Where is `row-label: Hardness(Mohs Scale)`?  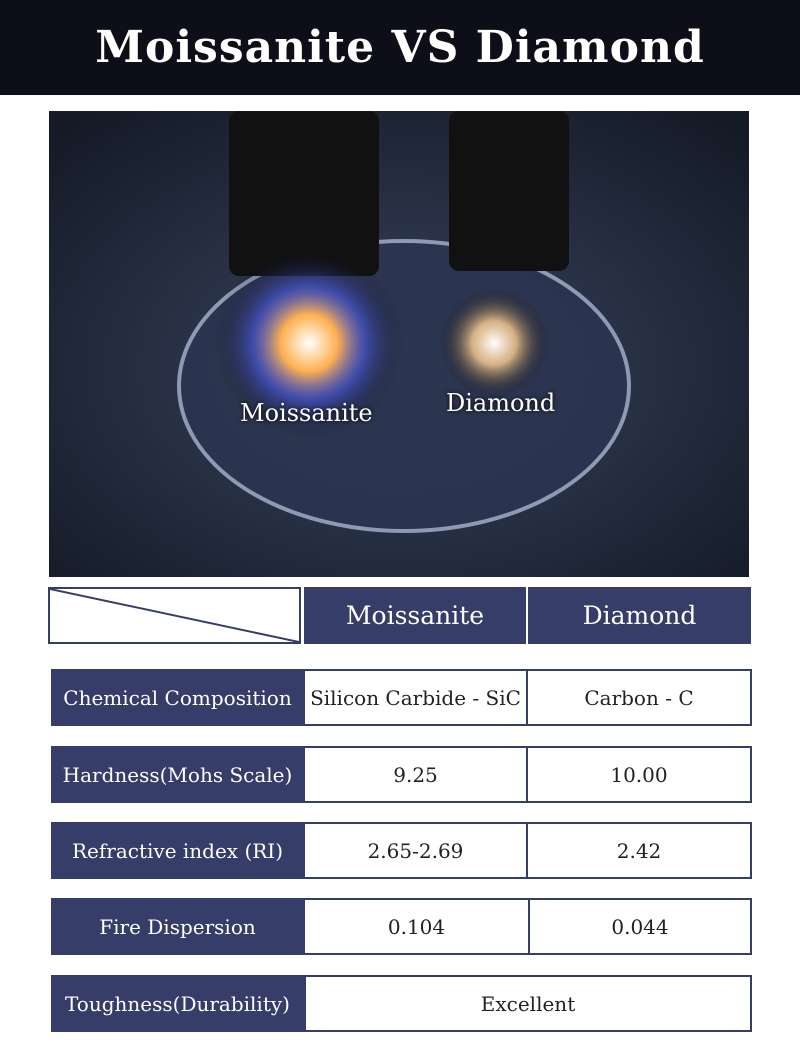 row-label: Hardness(Mohs Scale) is located at coordinates (177, 774).